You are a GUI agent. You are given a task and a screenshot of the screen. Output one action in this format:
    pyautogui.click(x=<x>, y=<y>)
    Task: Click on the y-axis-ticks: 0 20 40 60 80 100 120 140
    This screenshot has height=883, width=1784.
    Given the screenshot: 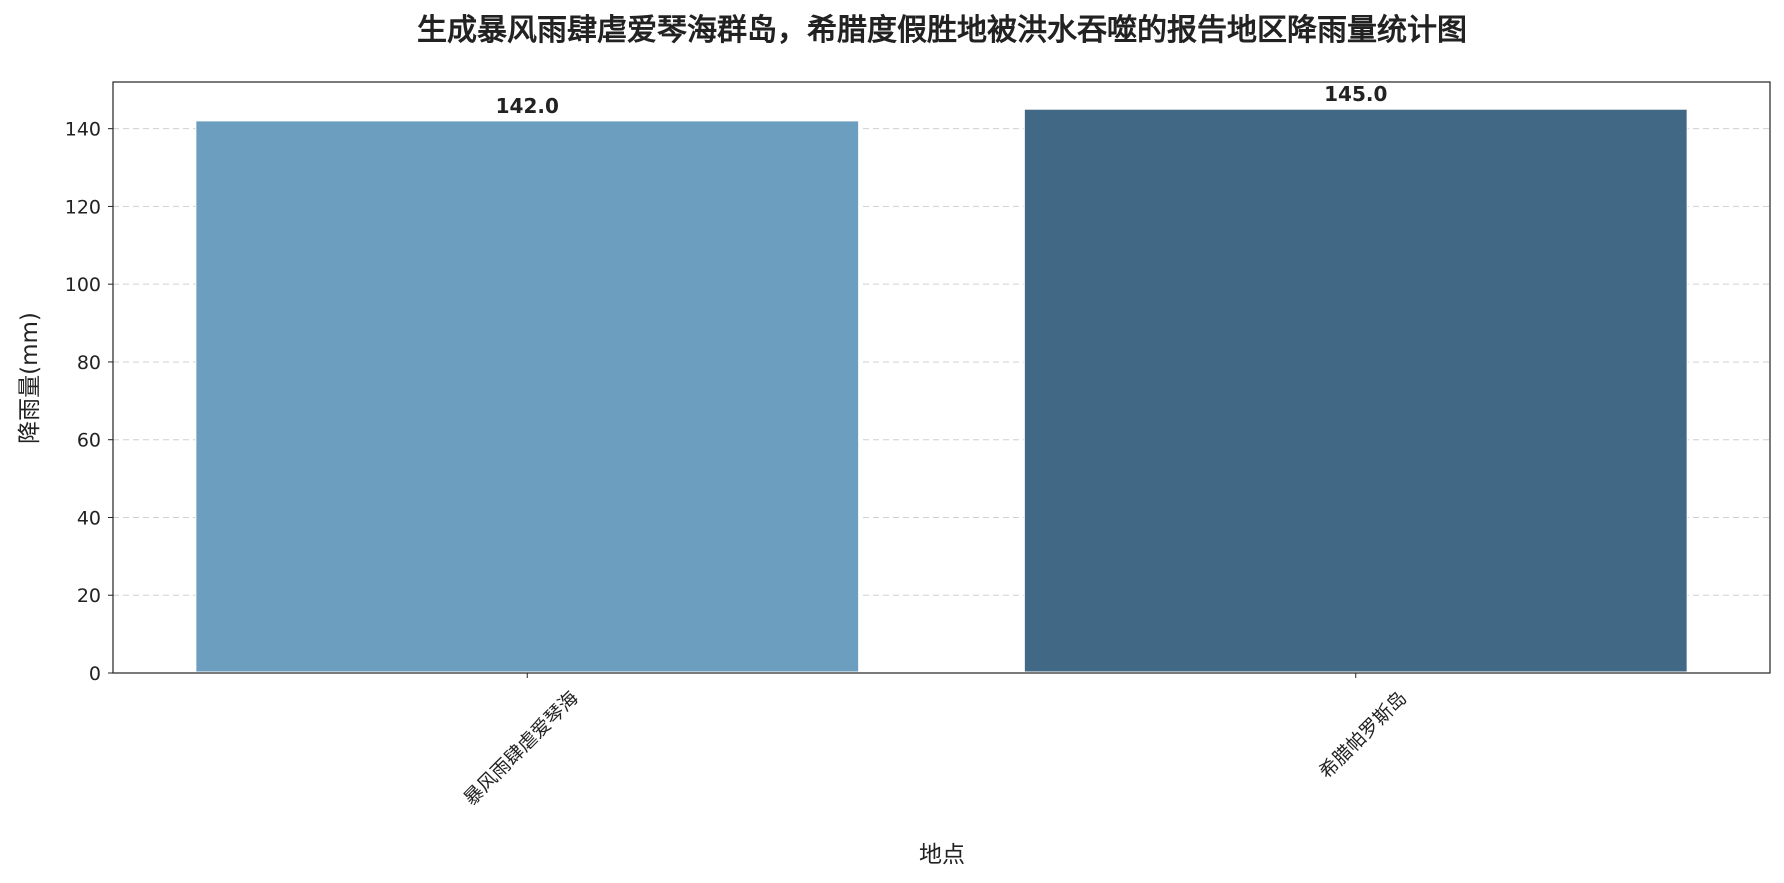 What is the action you would take?
    pyautogui.click(x=89, y=402)
    